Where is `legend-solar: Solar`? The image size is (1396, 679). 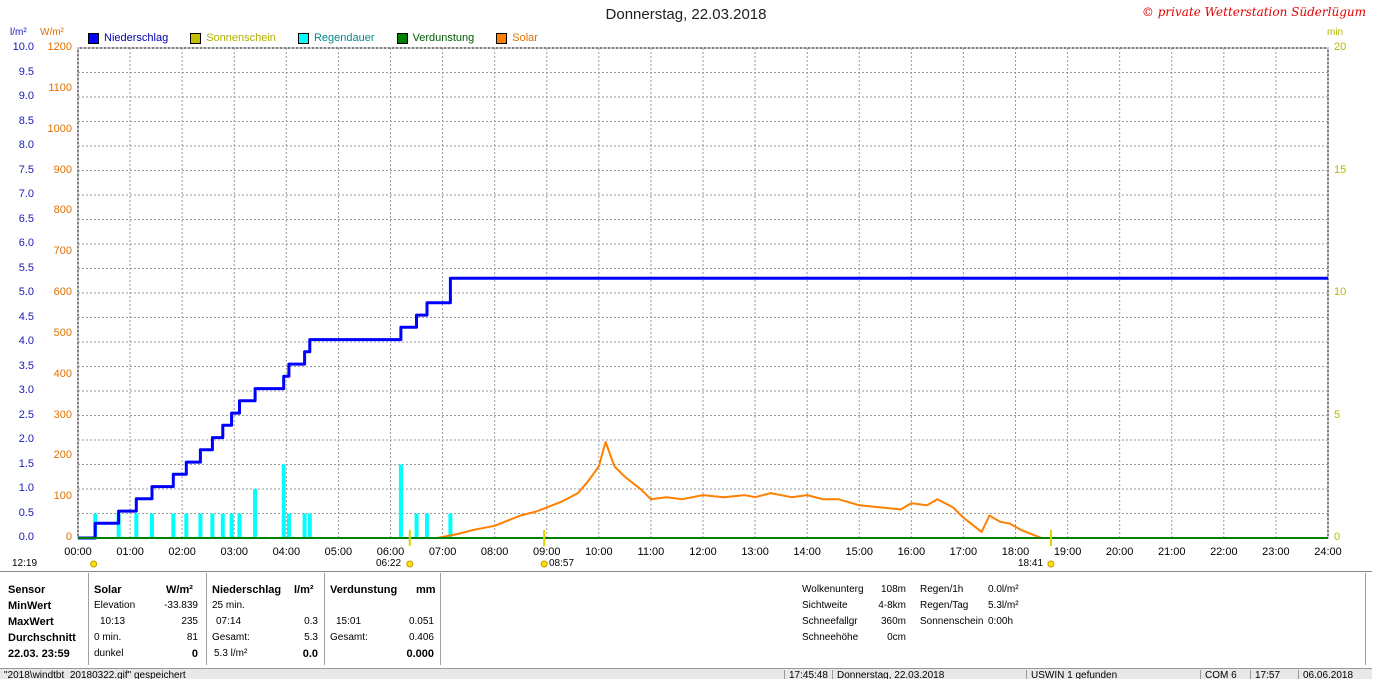 legend-solar: Solar is located at coordinates (517, 38).